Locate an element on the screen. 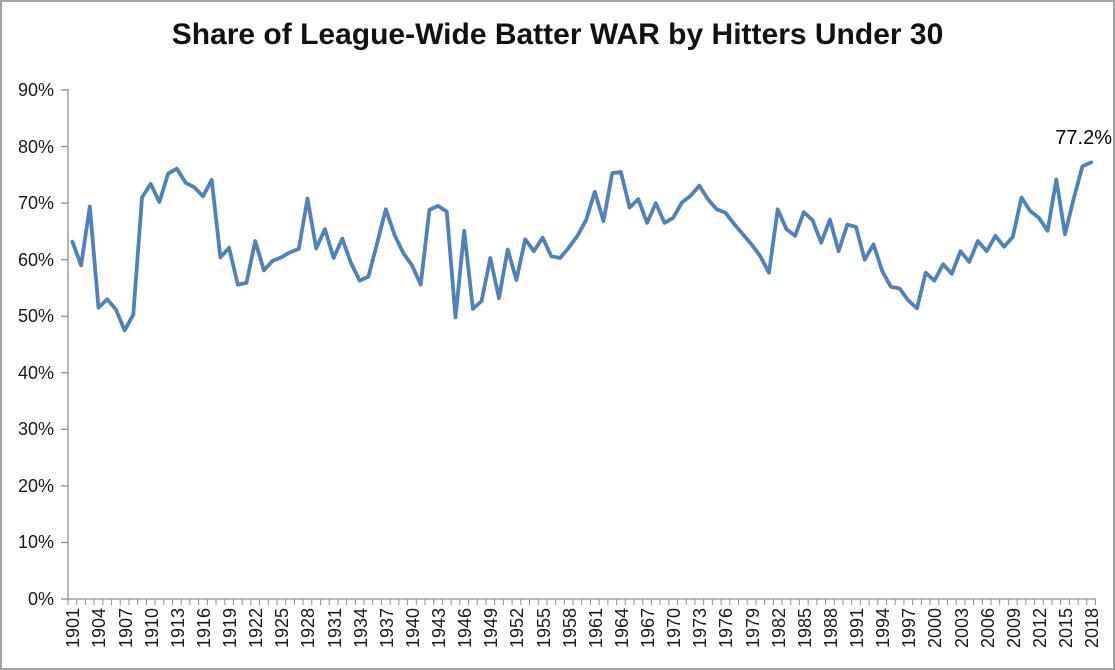 The width and height of the screenshot is (1115, 670). x-axis-tick-label: 1979 is located at coordinates (752, 627).